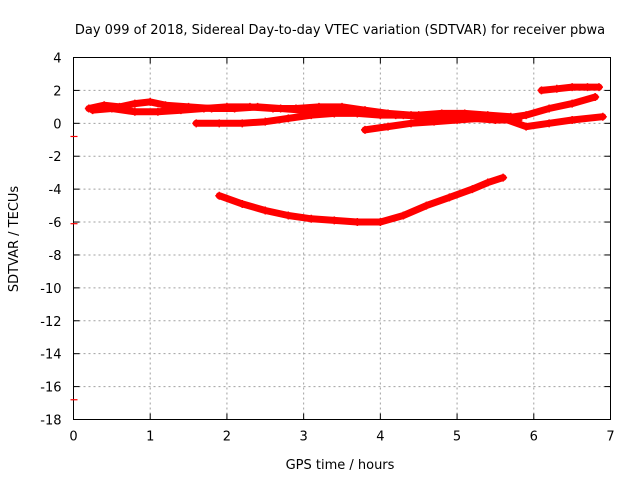  Describe the element at coordinates (55, 157) in the screenshot. I see `y-tick-label: -2` at that location.